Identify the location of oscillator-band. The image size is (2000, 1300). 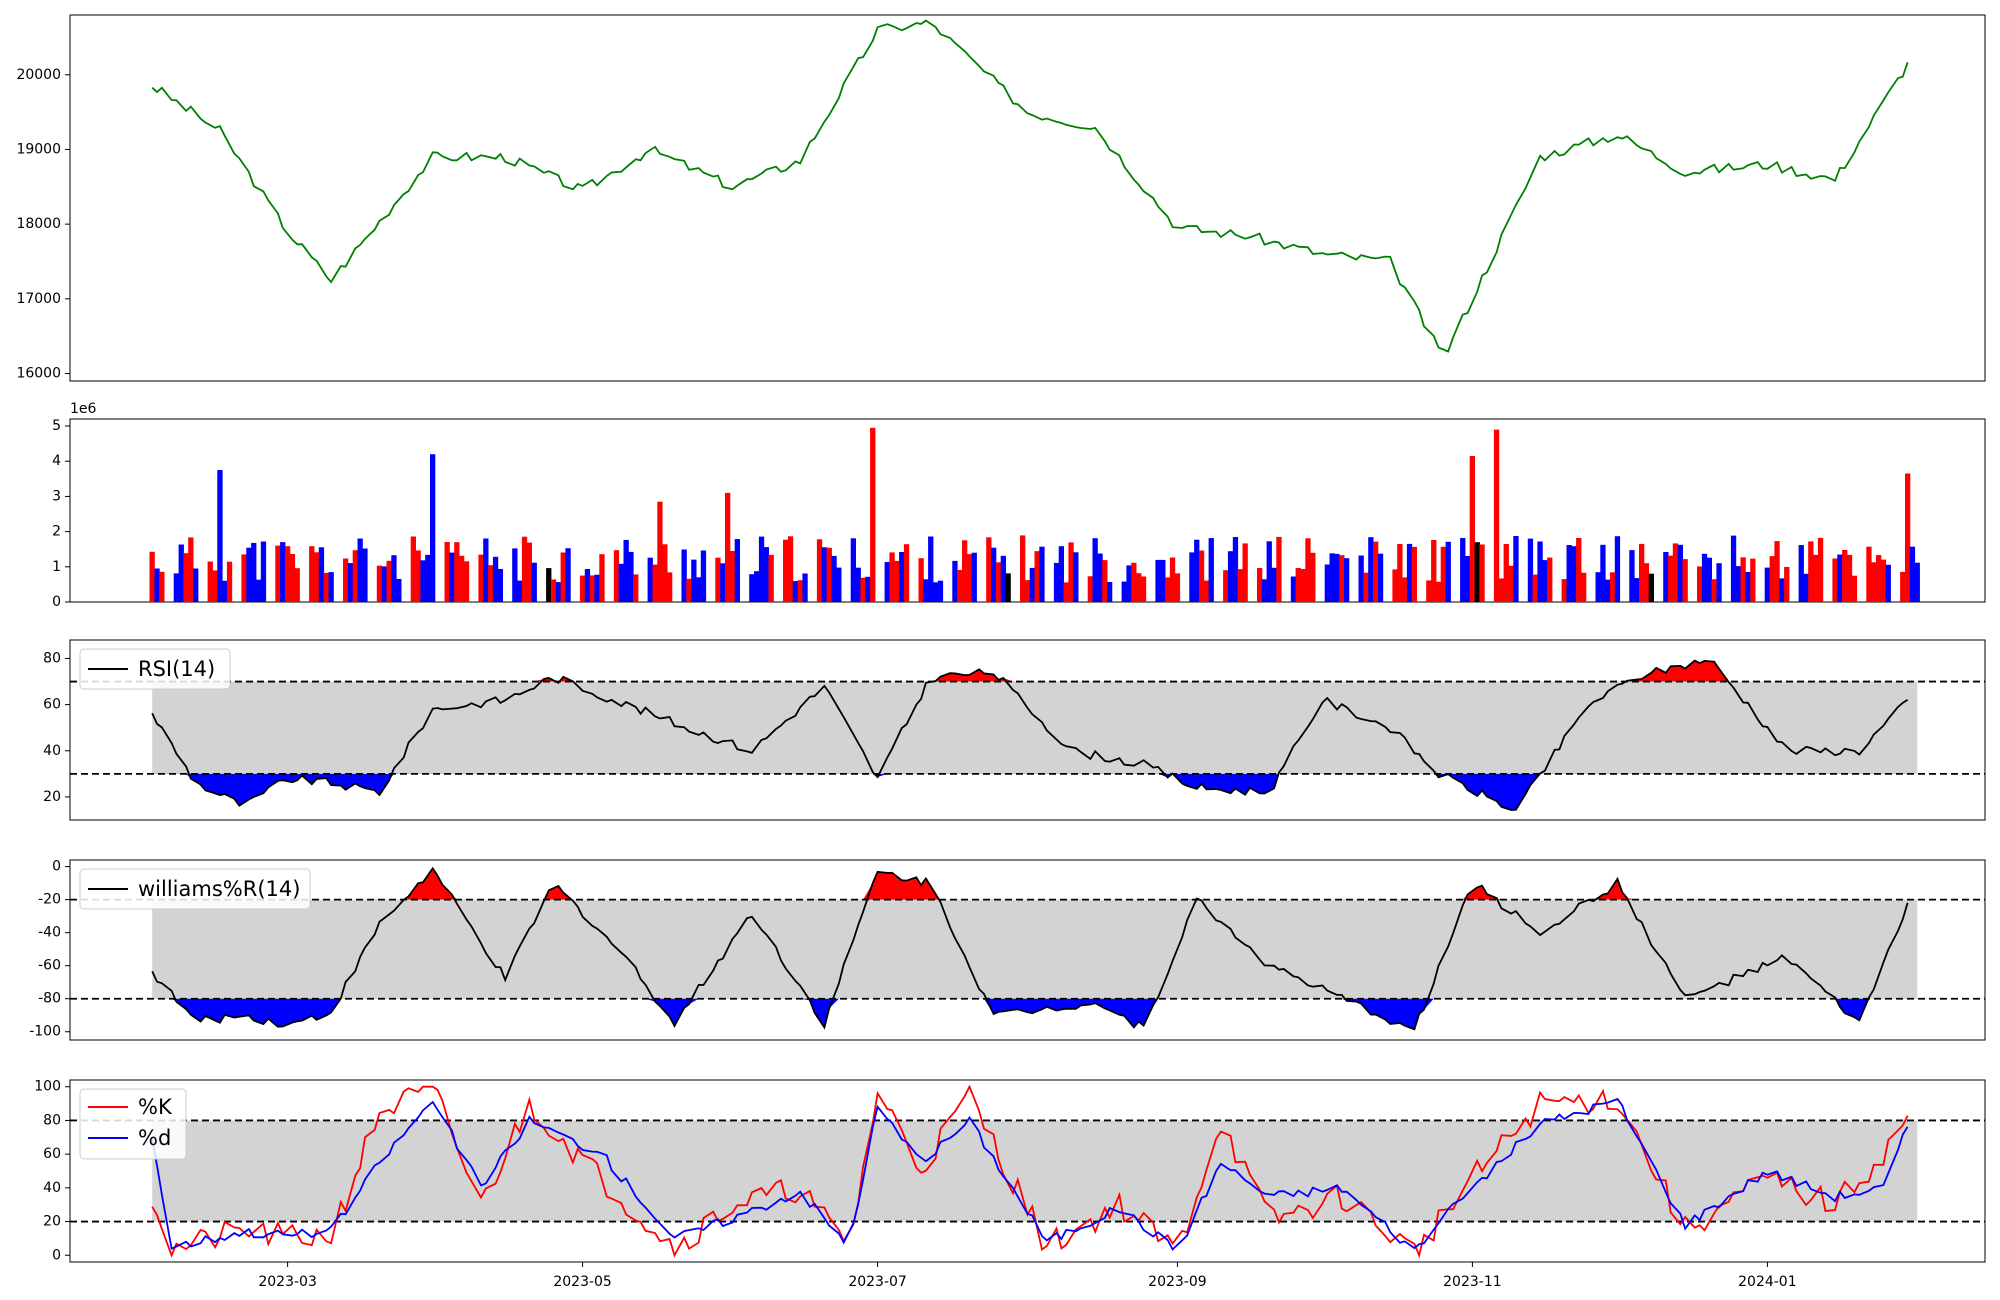
(1035, 949).